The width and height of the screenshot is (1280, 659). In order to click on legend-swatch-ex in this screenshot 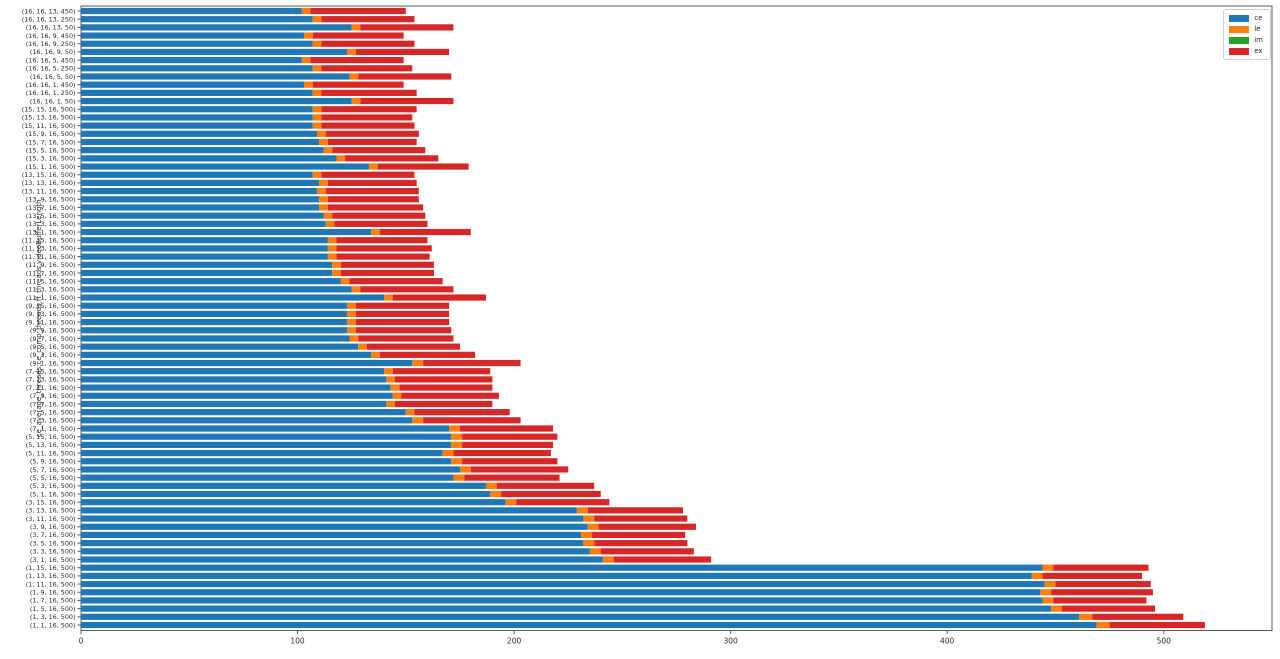, I will do `click(1239, 51)`.